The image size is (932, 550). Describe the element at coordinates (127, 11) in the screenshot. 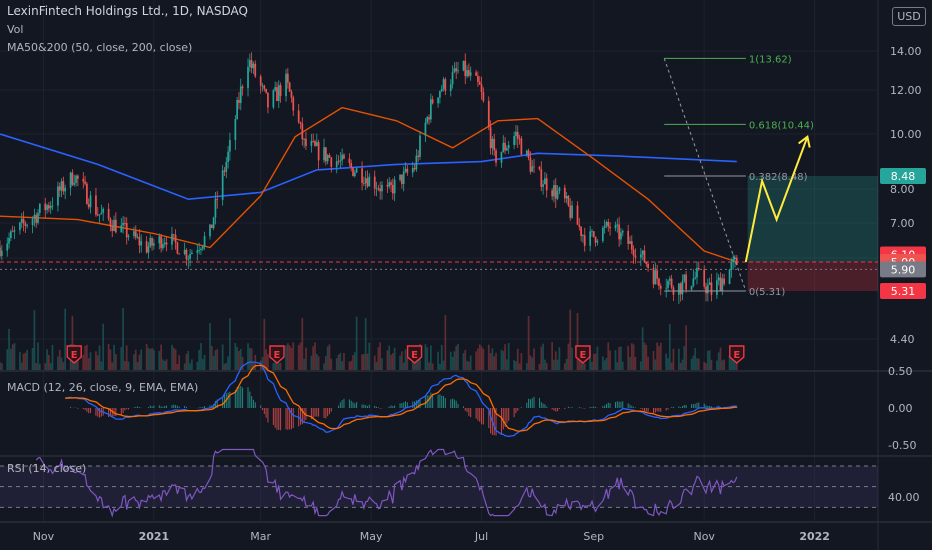

I see `symbol-title: LexinFintech Holdings Ltd., 1D, NASDAQ` at that location.